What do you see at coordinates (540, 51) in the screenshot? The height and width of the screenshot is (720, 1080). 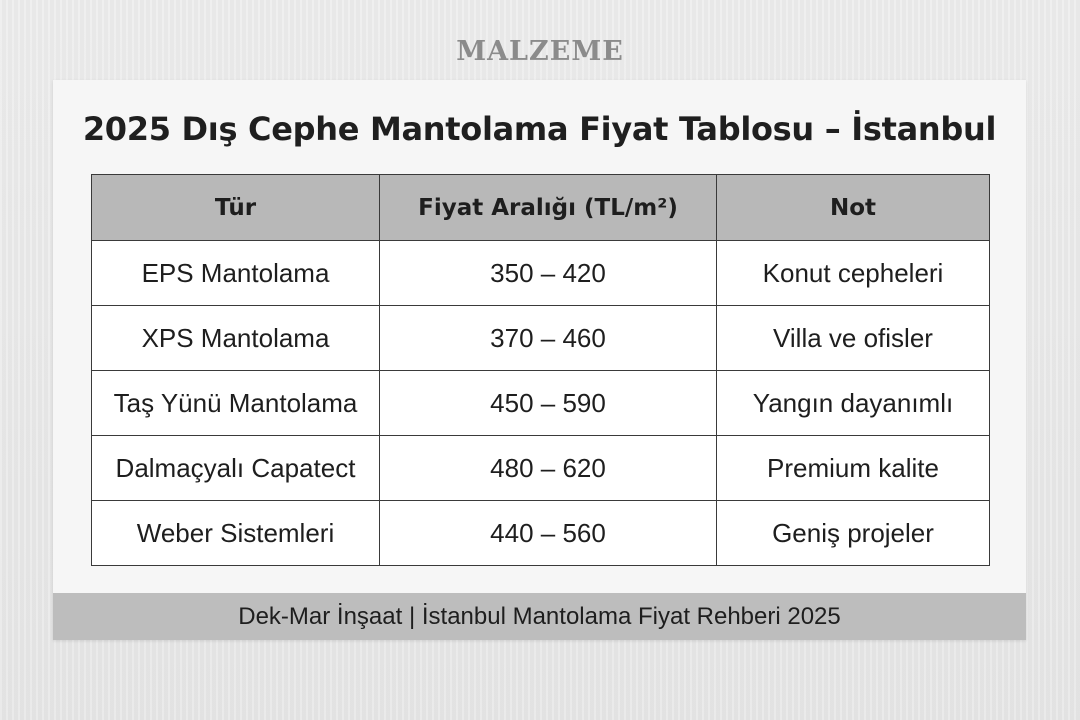 I see `watermark-label: MALZEME` at bounding box center [540, 51].